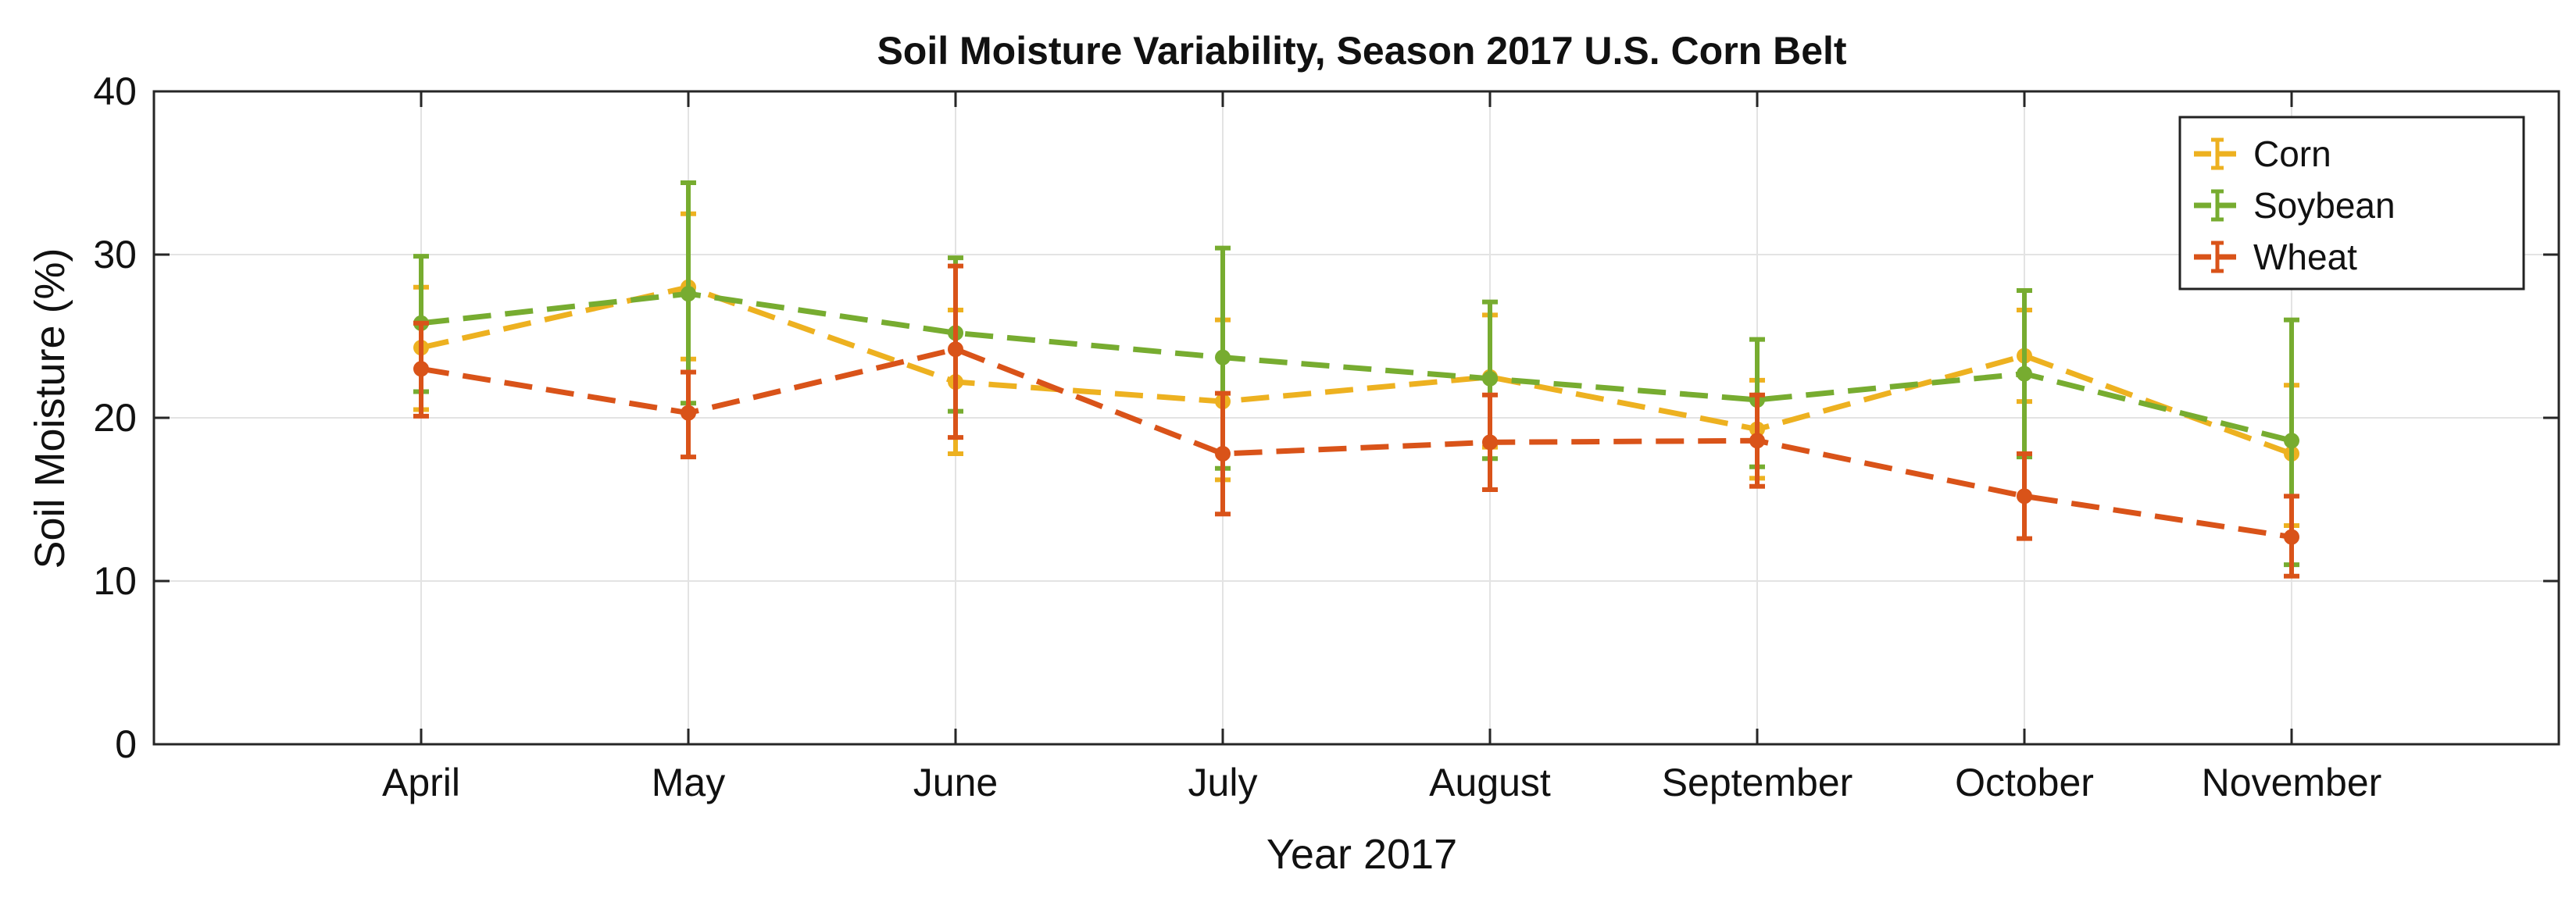  Describe the element at coordinates (115, 91) in the screenshot. I see `y-tick-label: 40` at that location.